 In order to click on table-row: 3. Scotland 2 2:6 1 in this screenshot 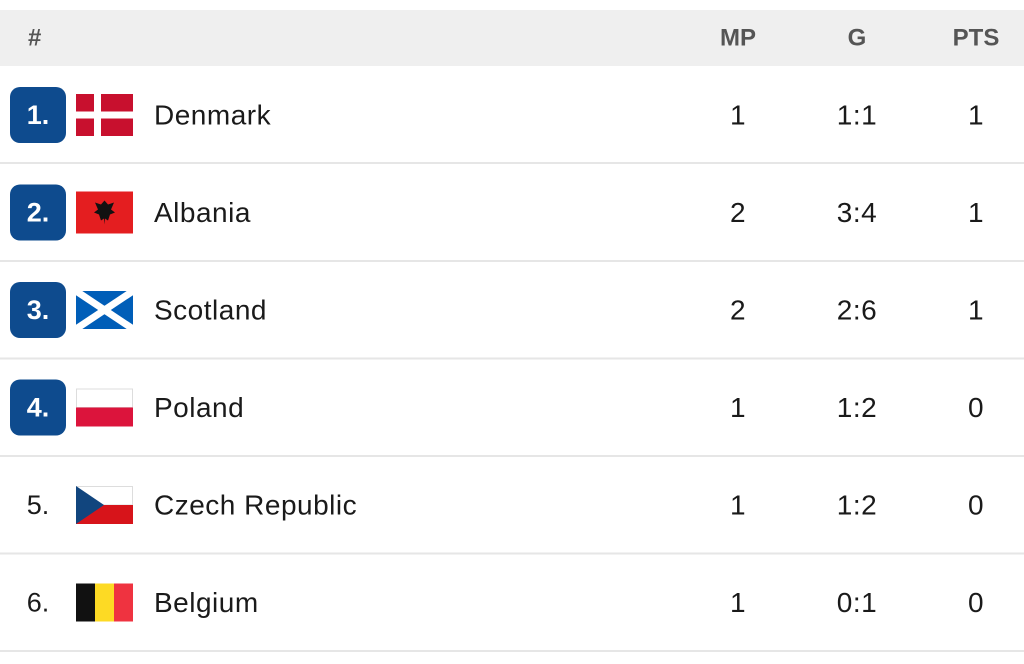, I will do `click(512, 321)`.